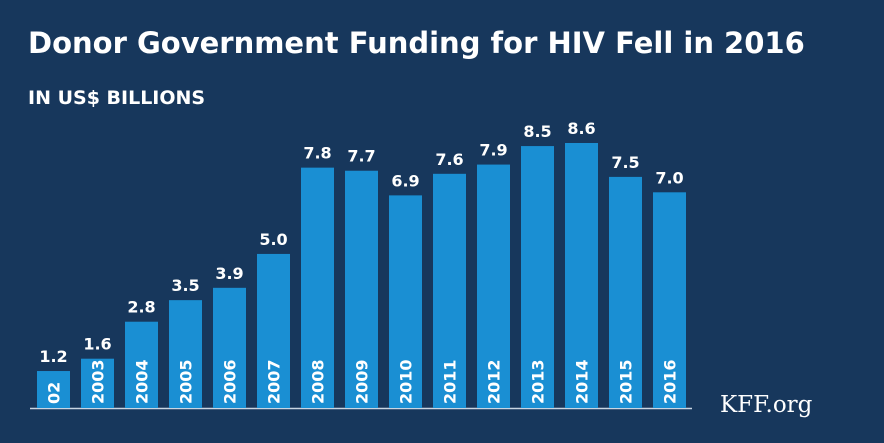 This screenshot has width=884, height=443. What do you see at coordinates (582, 381) in the screenshot?
I see `x-tick-label: 2014` at bounding box center [582, 381].